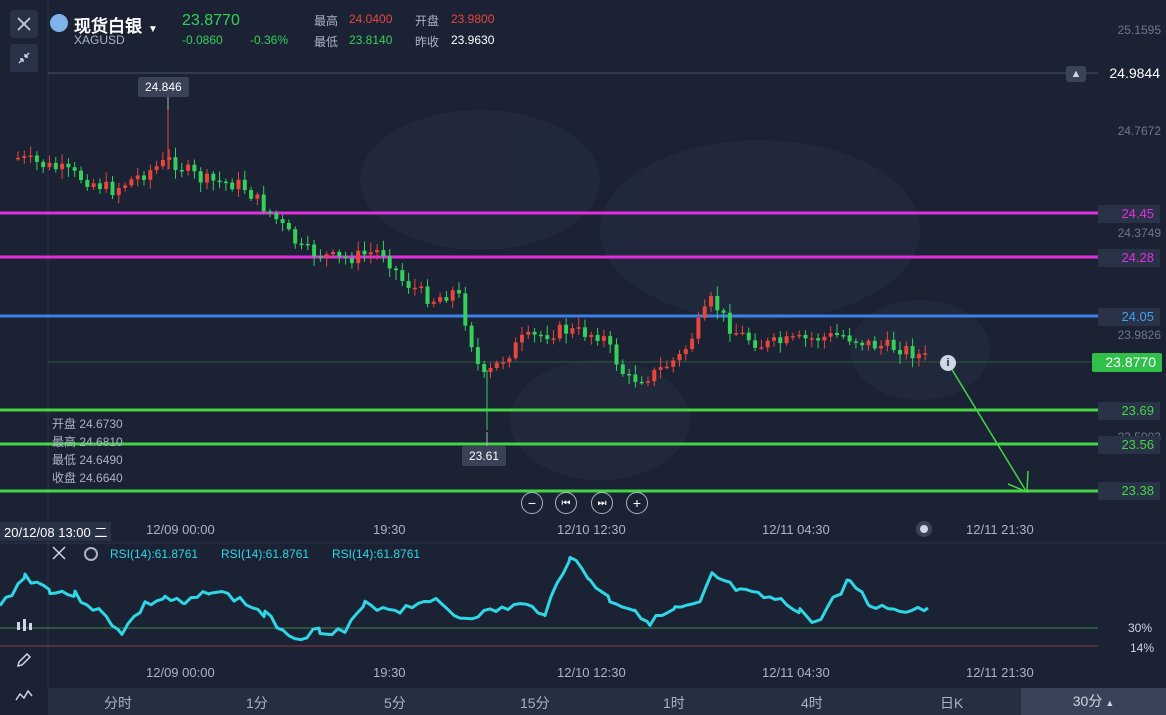 This screenshot has height=715, width=1166. What do you see at coordinates (1000, 529) in the screenshot?
I see `time-tick-5: 12/11 21:30` at bounding box center [1000, 529].